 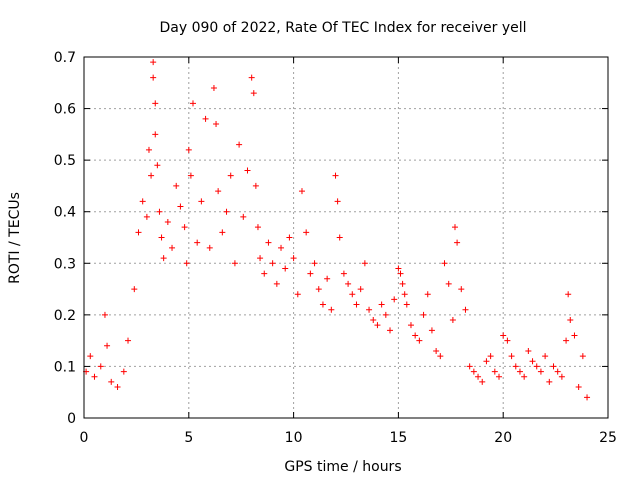 I want to click on x-tick-label: 0, so click(x=84, y=438).